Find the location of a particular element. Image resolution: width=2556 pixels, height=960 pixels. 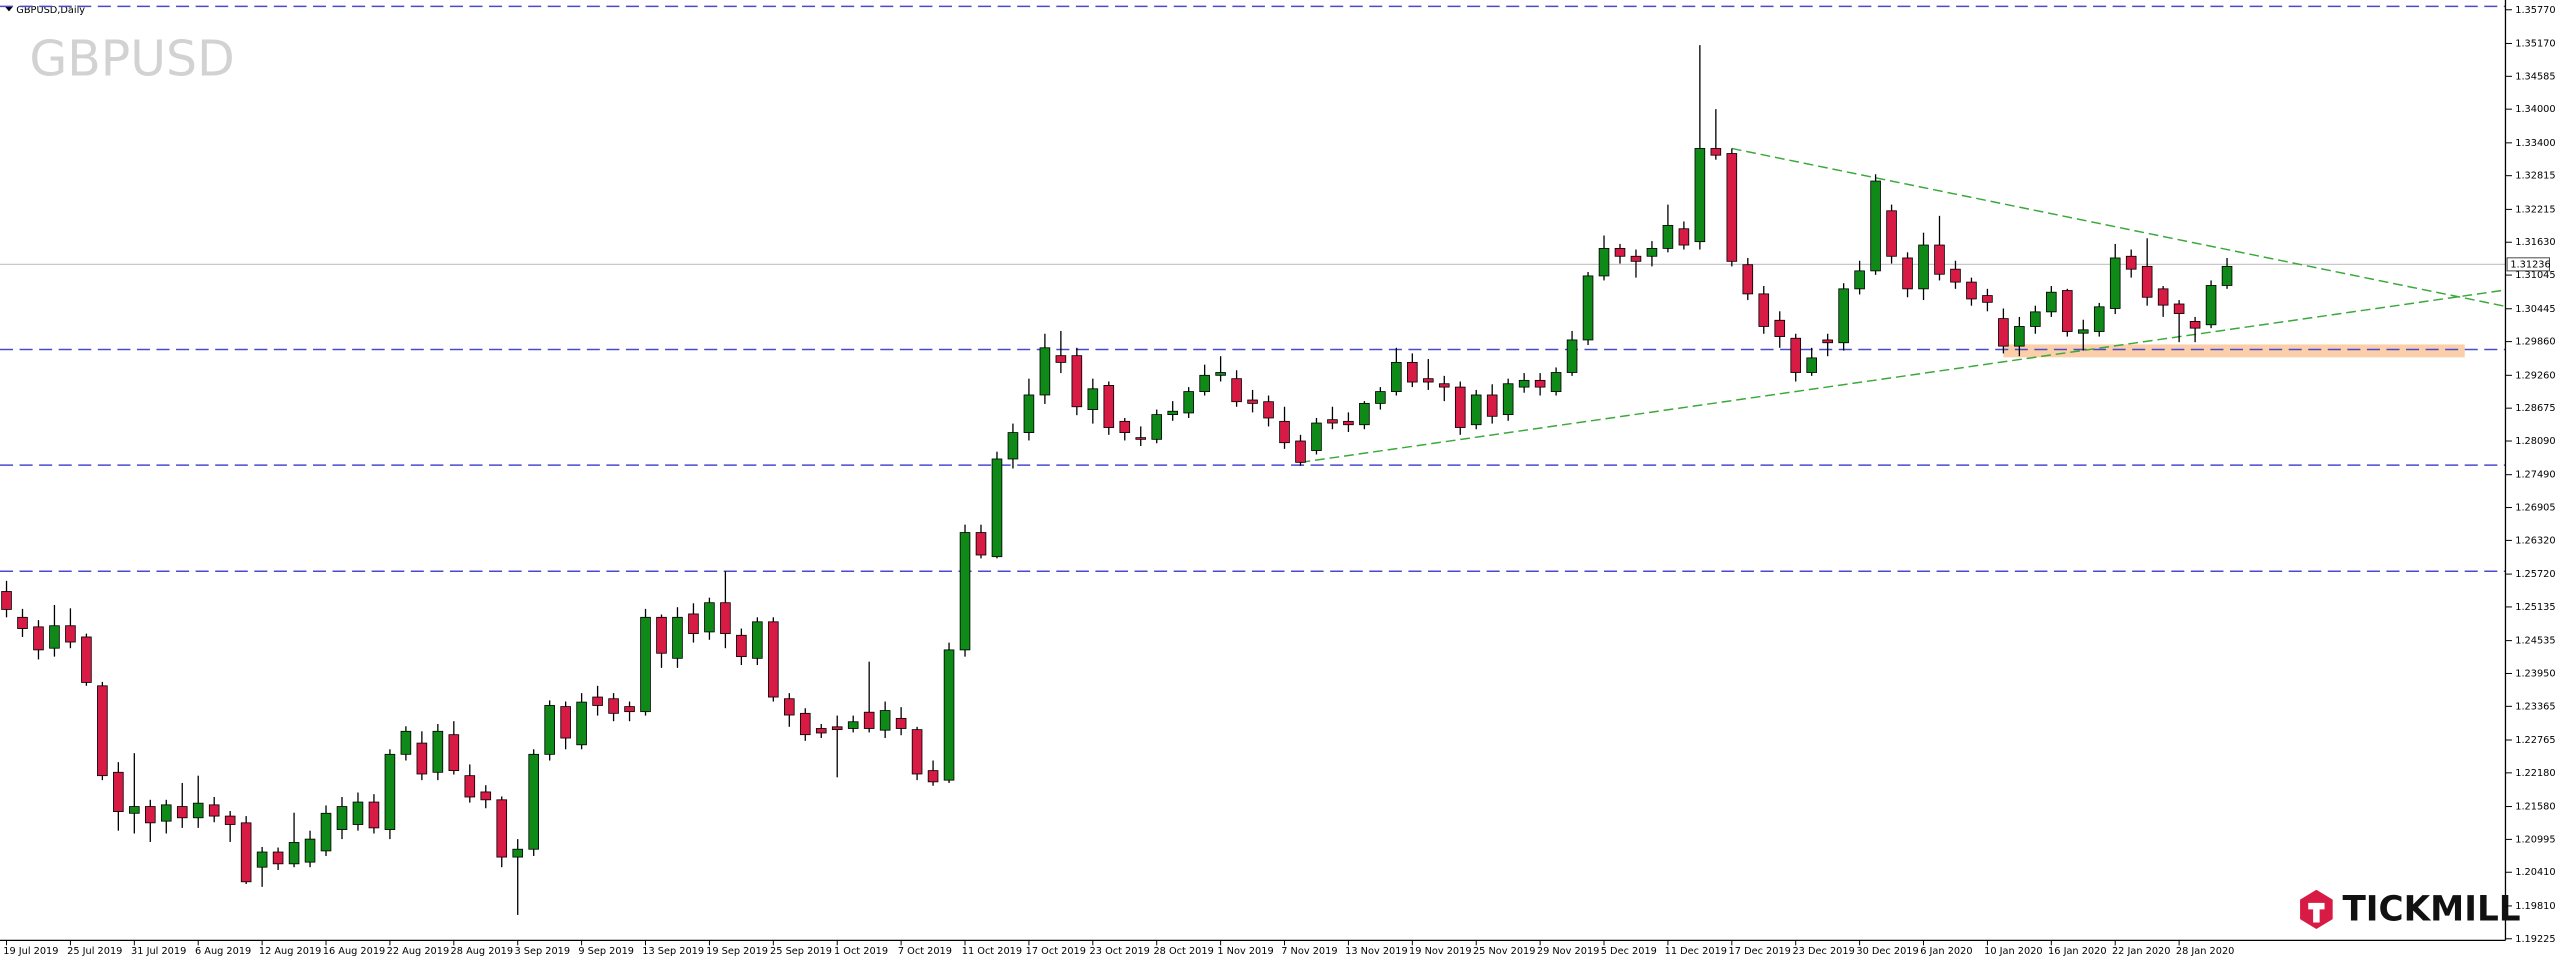

y-tick-label: 1.32815 is located at coordinates (2535, 176).